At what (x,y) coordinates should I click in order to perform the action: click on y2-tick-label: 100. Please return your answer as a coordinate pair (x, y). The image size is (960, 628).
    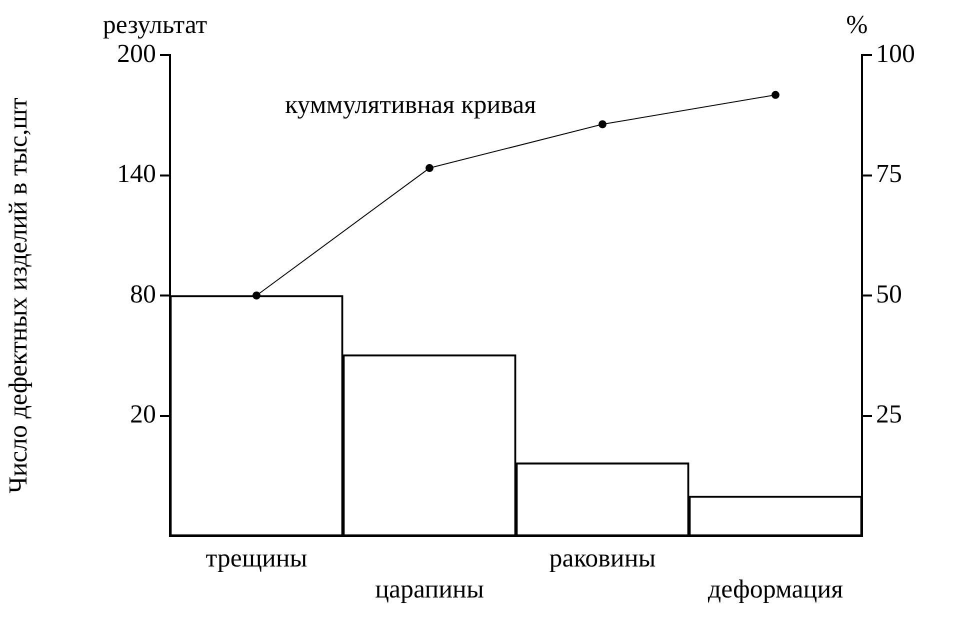
    Looking at the image, I should click on (895, 53).